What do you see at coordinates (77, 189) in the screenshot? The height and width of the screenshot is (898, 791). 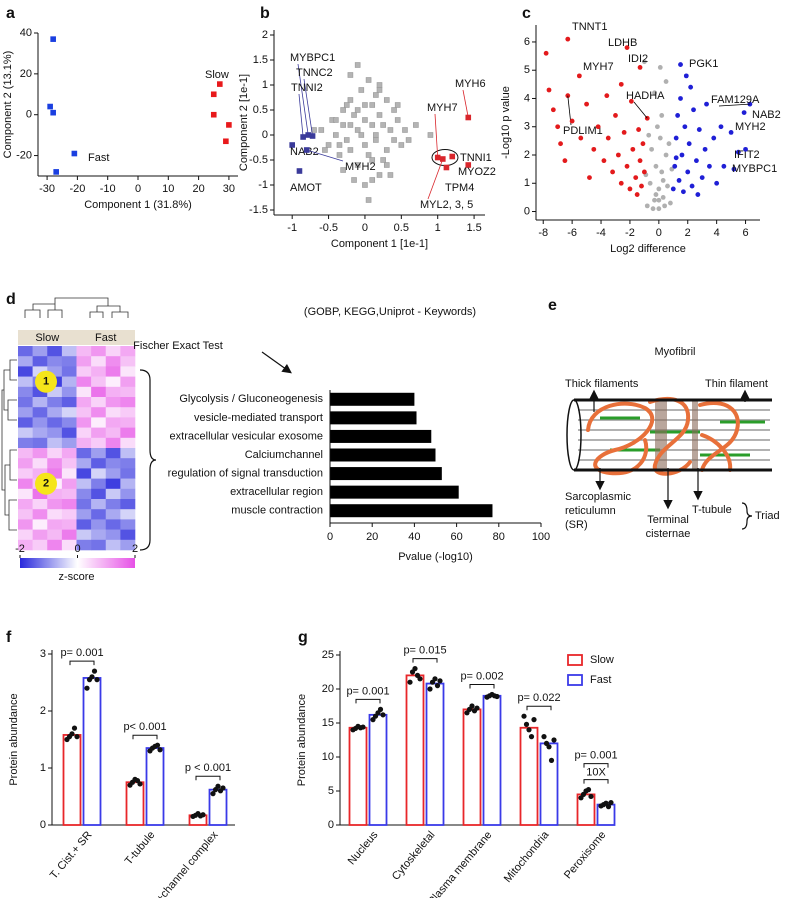 I see `x-tick-label: -20` at bounding box center [77, 189].